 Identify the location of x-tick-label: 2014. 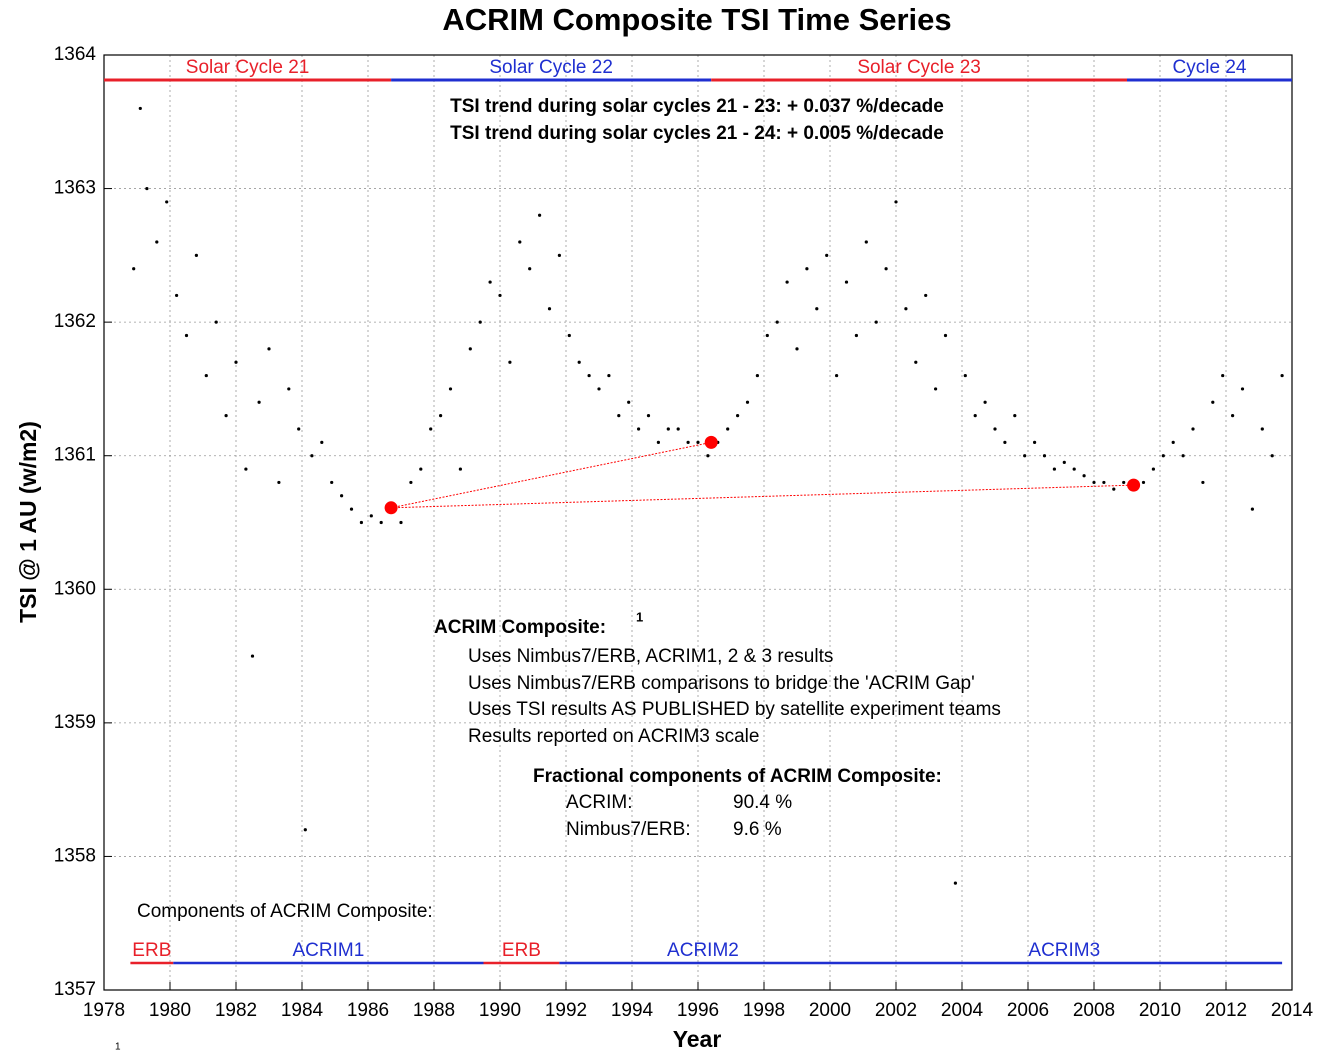
(1292, 1010).